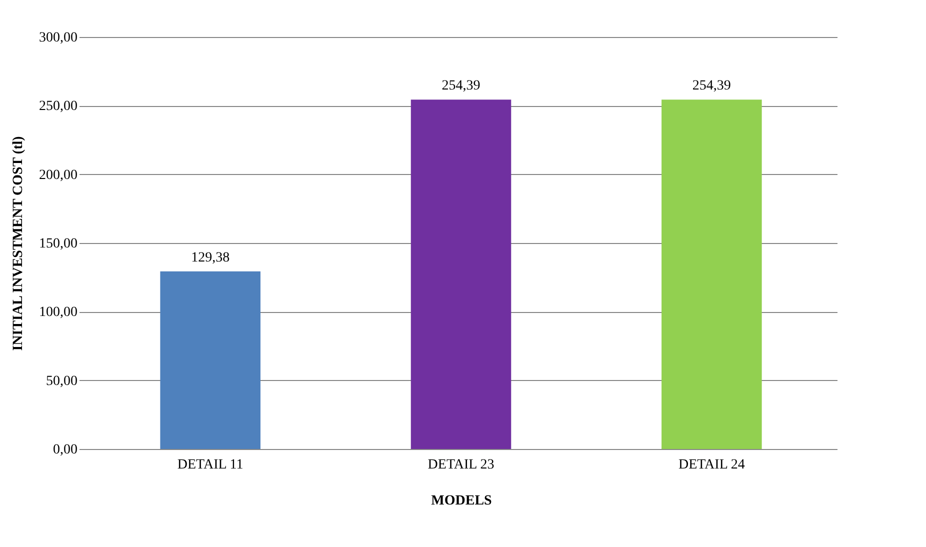 Image resolution: width=926 pixels, height=547 pixels. I want to click on x-tick-label: DETAIL 24, so click(711, 465).